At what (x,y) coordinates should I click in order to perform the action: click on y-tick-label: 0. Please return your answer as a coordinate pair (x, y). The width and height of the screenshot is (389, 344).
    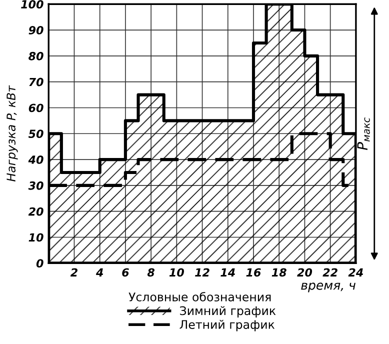
    Looking at the image, I should click on (40, 263).